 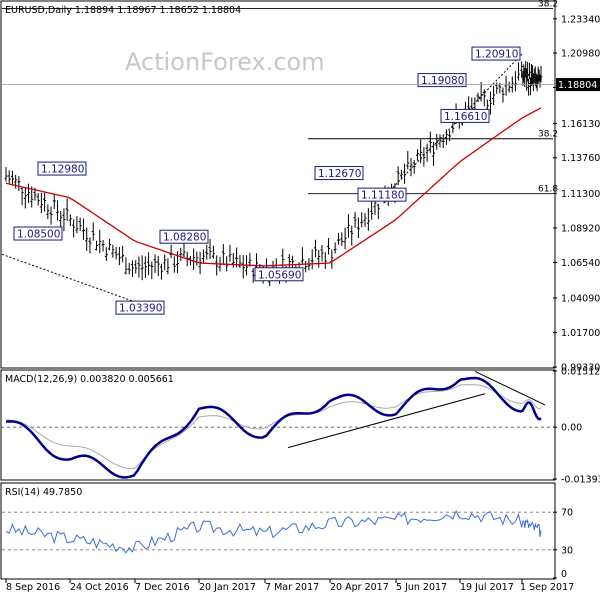 I want to click on price-tick-label: 1.20980, so click(x=580, y=54).